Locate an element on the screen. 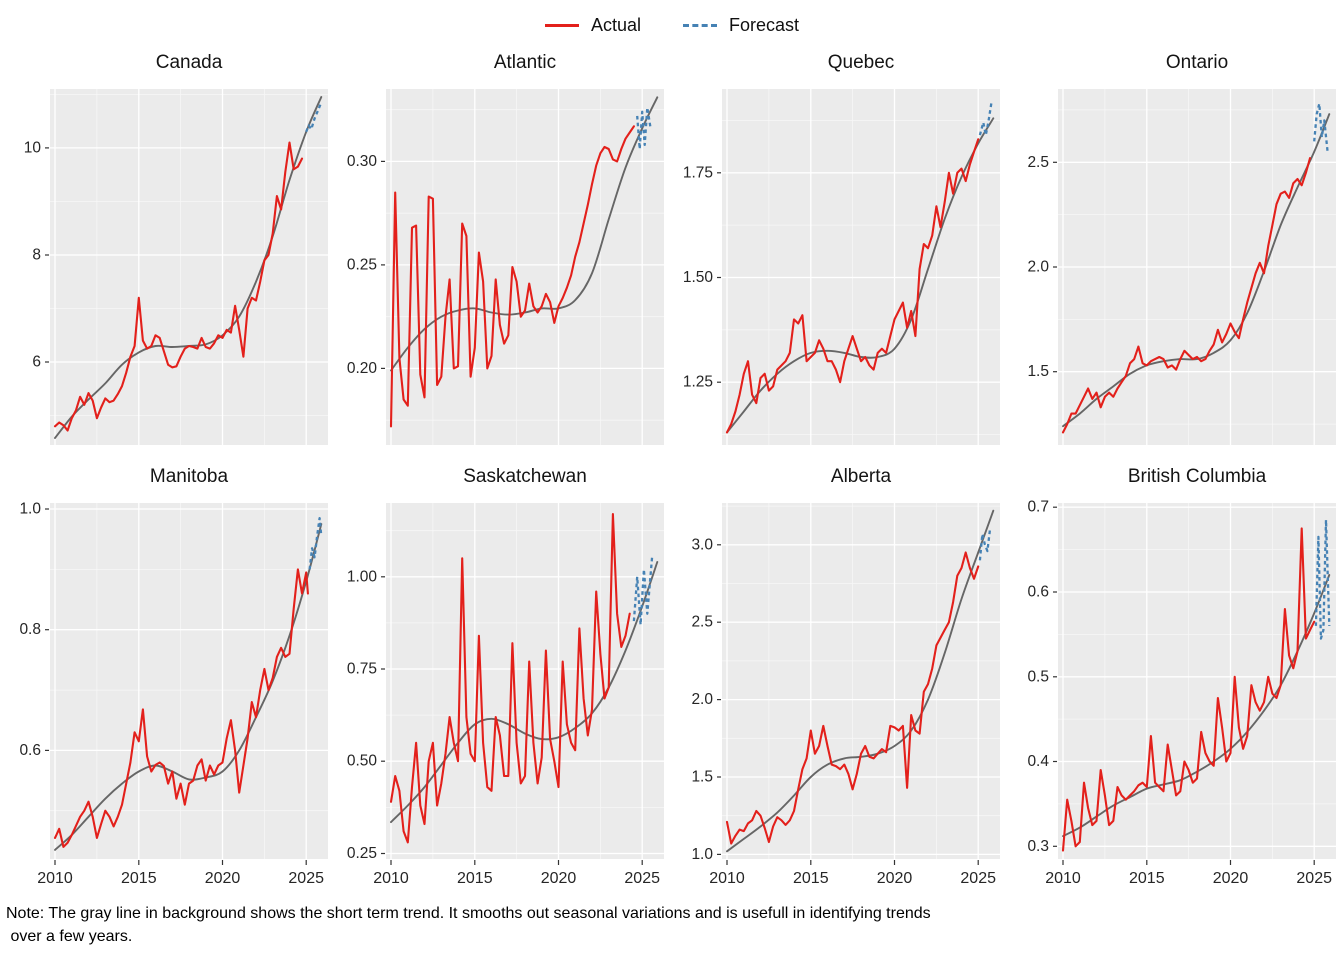 The image size is (1344, 960). y-tick-label: 2.0 is located at coordinates (702, 699).